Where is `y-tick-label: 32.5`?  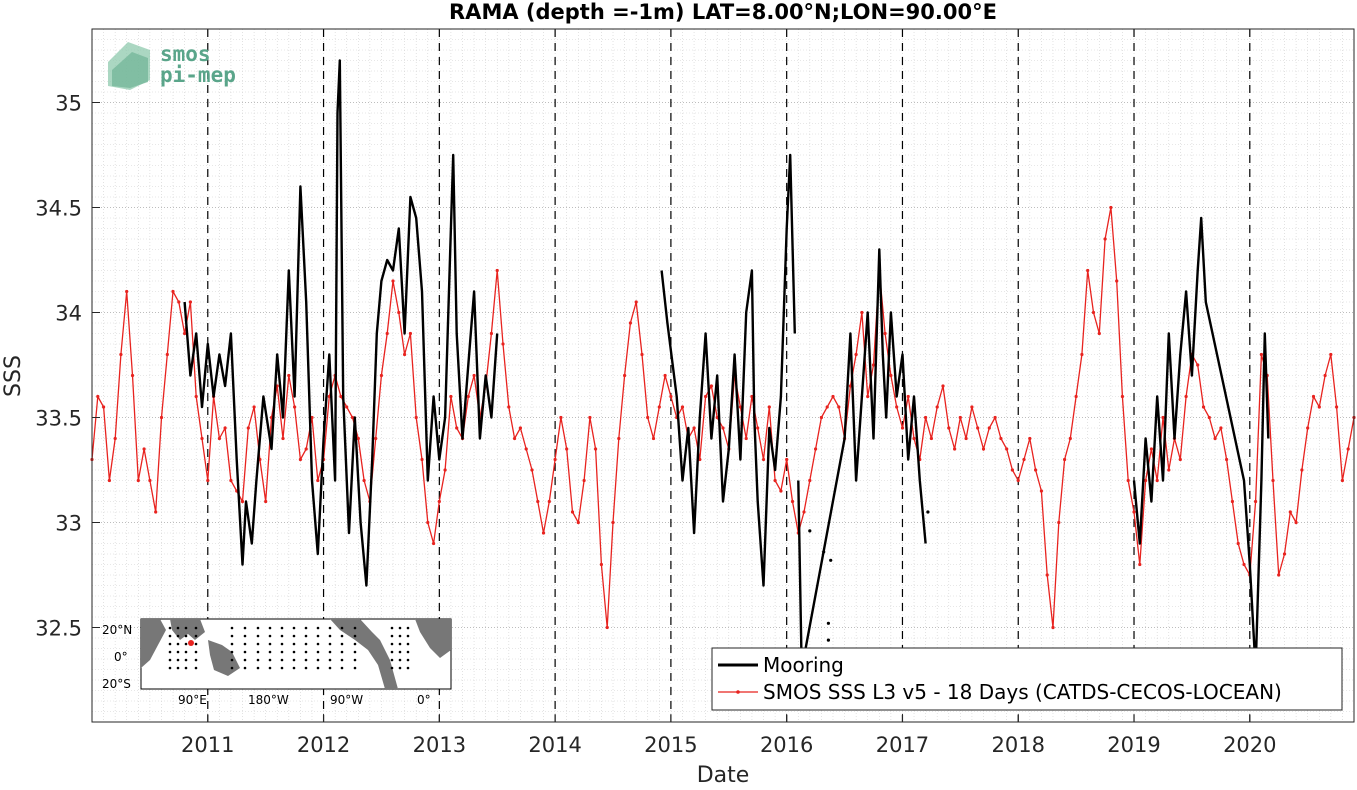
y-tick-label: 32.5 is located at coordinates (58, 629).